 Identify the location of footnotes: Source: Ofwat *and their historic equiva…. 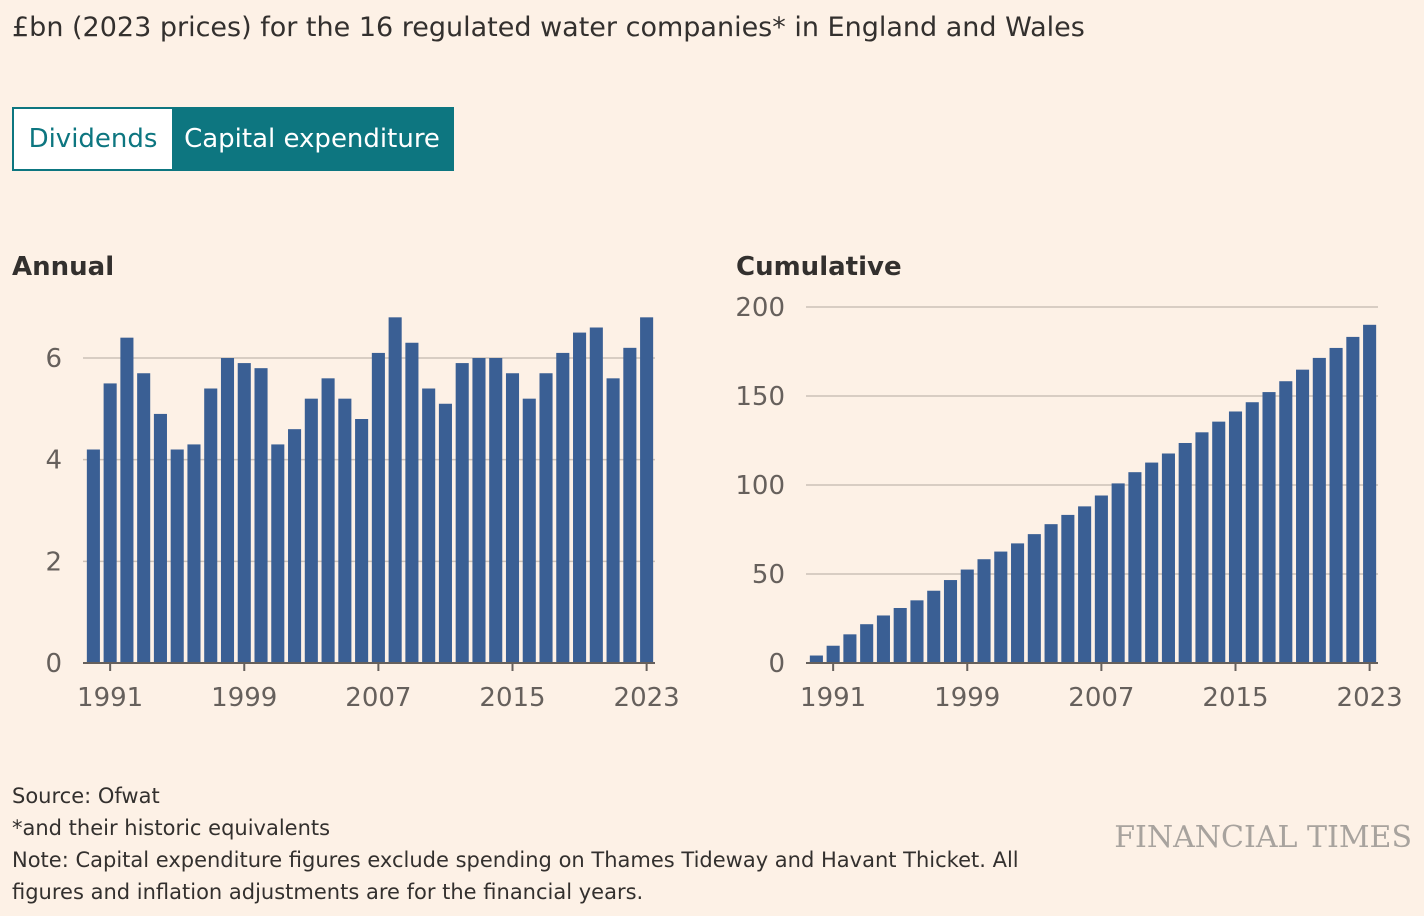
(515, 844).